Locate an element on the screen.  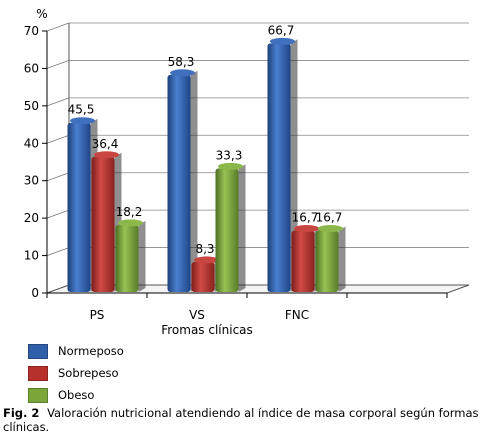
x-tick-label: PS is located at coordinates (97, 315).